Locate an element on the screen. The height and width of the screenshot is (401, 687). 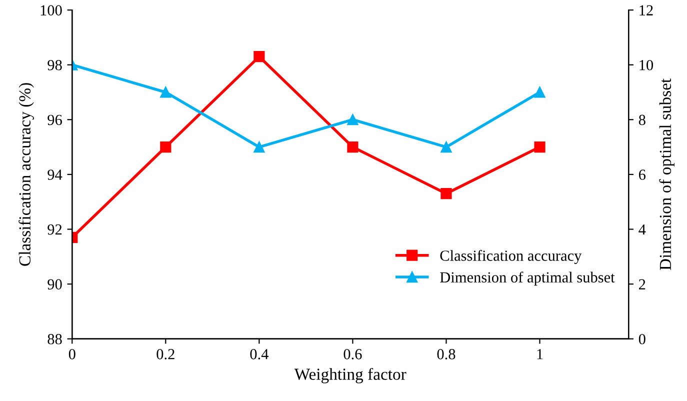
y2-tick-label: 0 is located at coordinates (642, 339).